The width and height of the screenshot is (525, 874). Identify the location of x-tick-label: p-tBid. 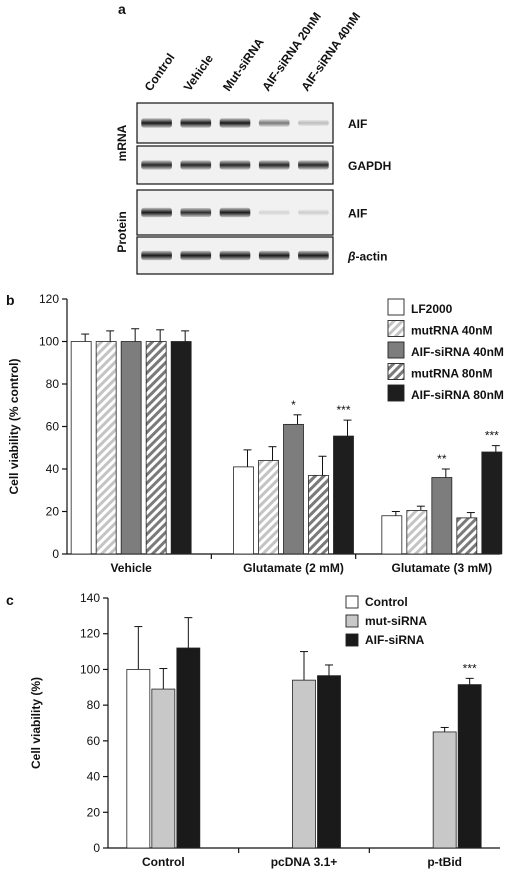
(444, 862).